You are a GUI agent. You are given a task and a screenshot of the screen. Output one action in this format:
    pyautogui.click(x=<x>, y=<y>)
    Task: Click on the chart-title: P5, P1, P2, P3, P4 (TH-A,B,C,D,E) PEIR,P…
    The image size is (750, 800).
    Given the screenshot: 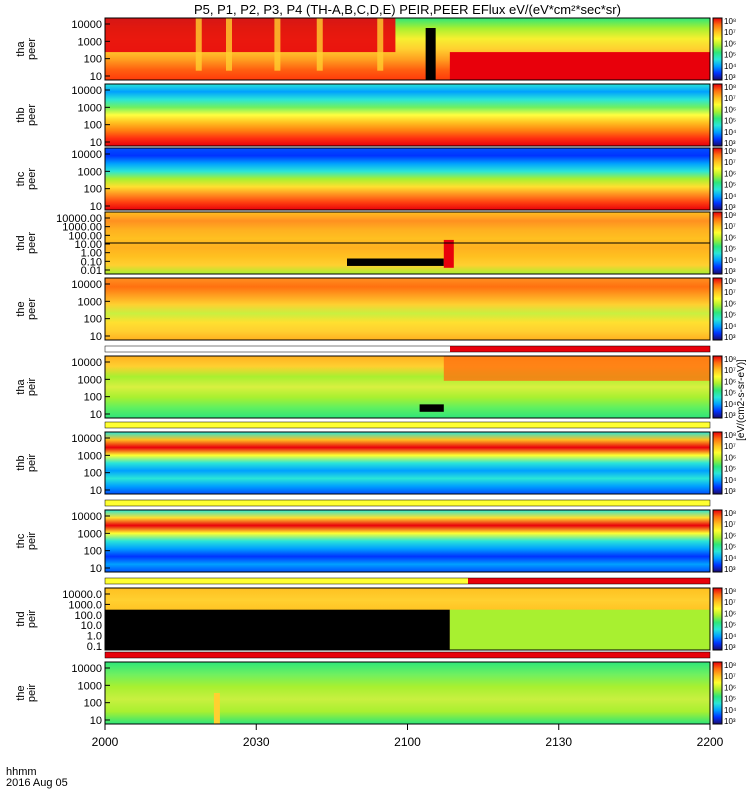 What is the action you would take?
    pyautogui.click(x=407, y=9)
    